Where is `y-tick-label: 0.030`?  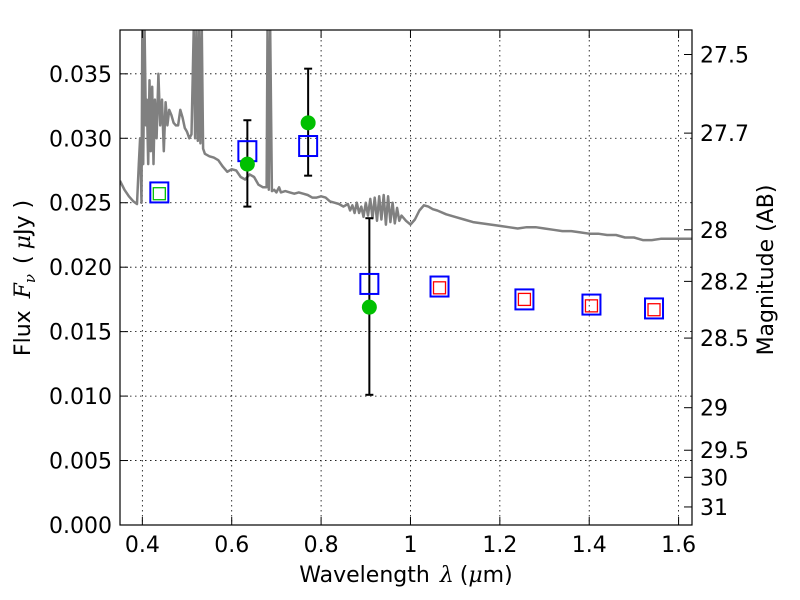
y-tick-label: 0.030 is located at coordinates (80, 139).